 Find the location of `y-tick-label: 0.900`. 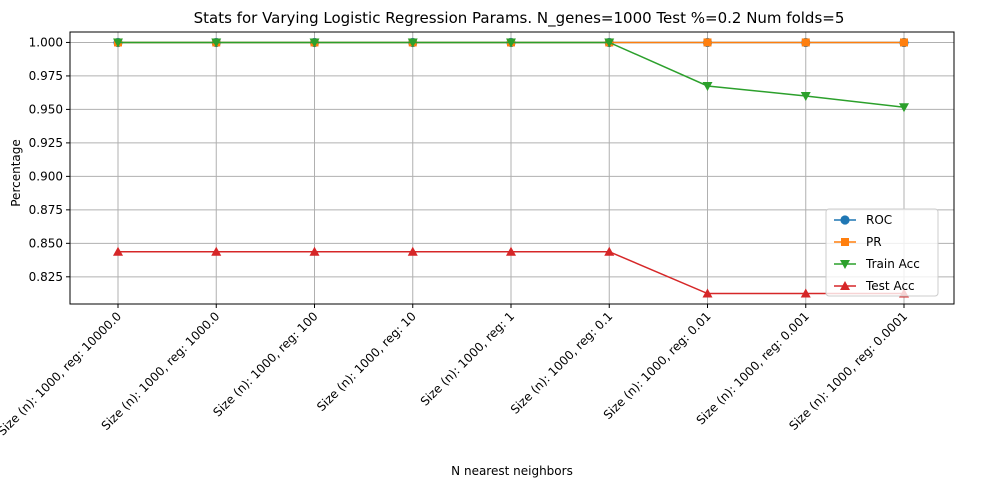

y-tick-label: 0.900 is located at coordinates (46, 176).